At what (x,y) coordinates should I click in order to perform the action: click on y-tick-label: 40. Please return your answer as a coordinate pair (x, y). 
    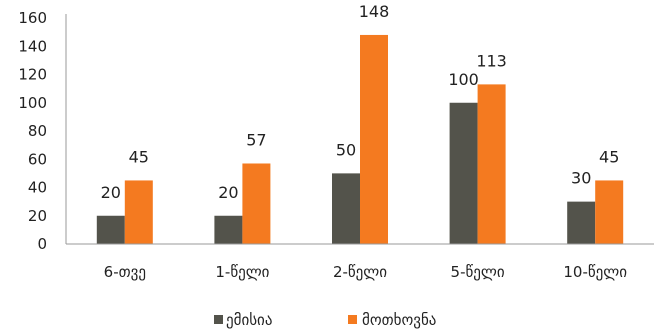
    Looking at the image, I should click on (37, 188).